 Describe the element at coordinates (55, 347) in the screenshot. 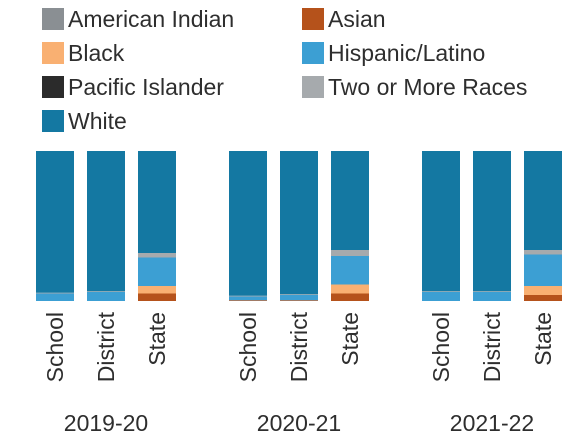

I see `category-label-school-2019-20: School` at that location.